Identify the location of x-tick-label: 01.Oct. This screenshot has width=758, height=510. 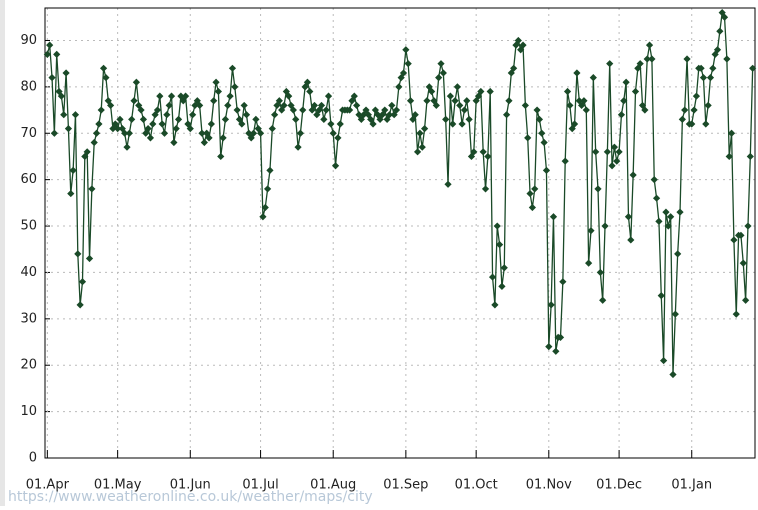
(476, 485).